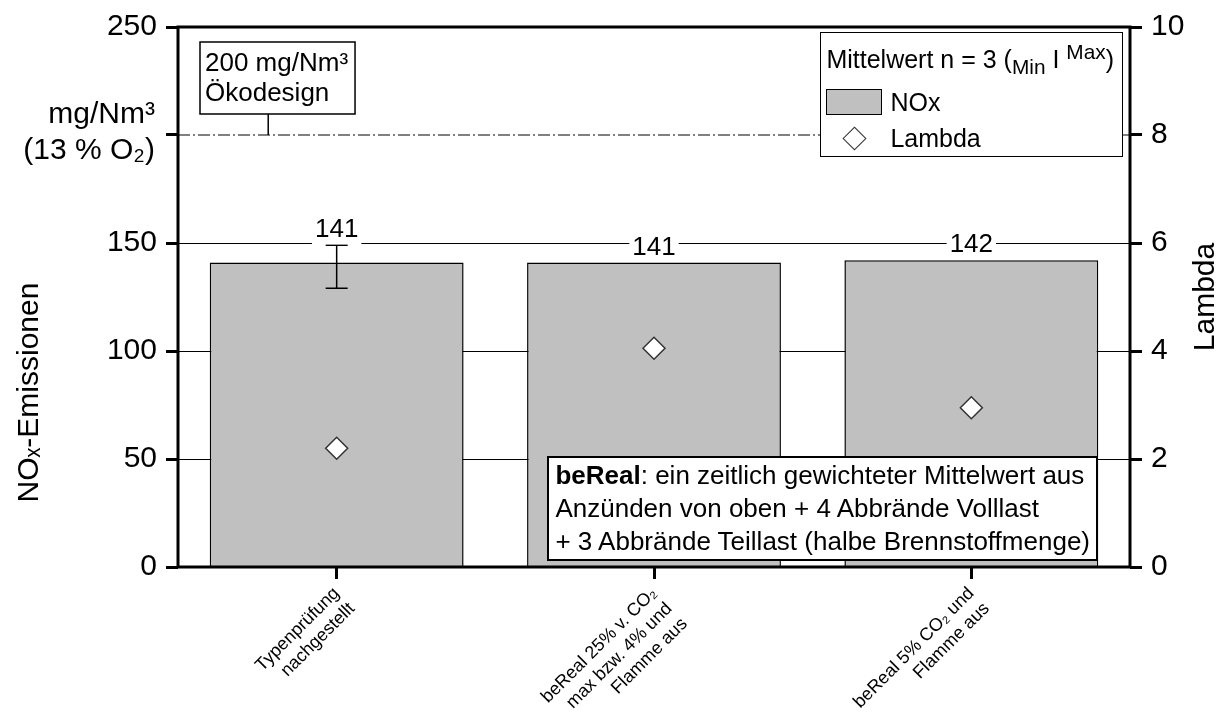 The width and height of the screenshot is (1222, 727). What do you see at coordinates (131, 241) in the screenshot?
I see `y-tick-label: 150` at bounding box center [131, 241].